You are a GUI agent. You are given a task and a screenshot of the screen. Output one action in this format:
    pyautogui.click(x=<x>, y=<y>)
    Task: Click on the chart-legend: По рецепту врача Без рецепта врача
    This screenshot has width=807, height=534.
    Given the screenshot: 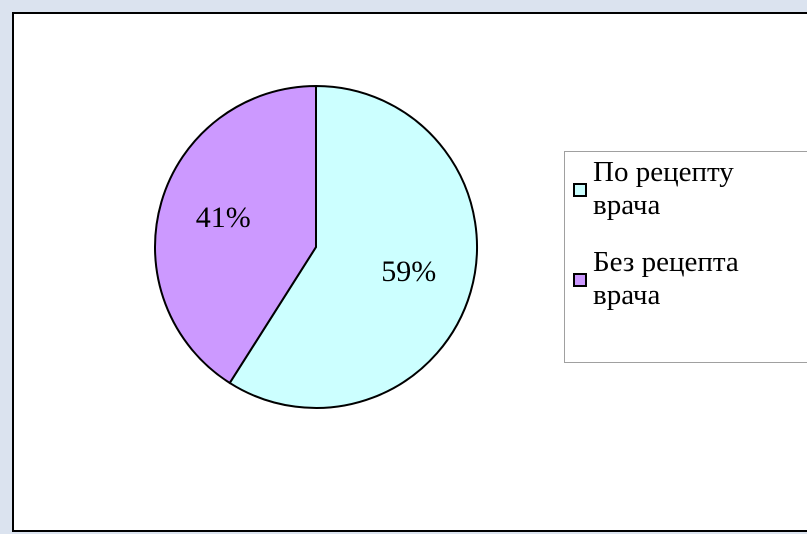 What is the action you would take?
    pyautogui.click(x=685, y=257)
    